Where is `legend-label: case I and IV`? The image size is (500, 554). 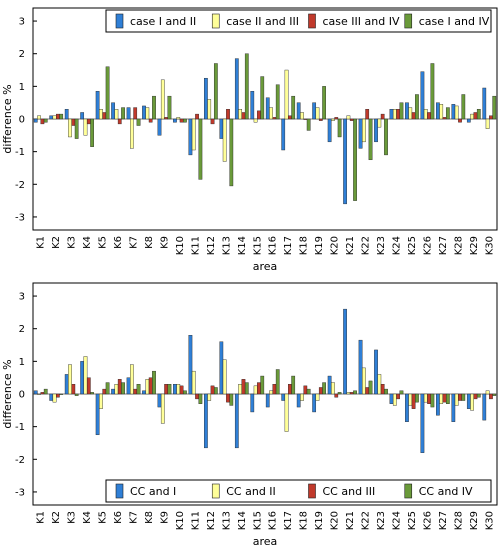
legend-label: case I and IV is located at coordinates (454, 21).